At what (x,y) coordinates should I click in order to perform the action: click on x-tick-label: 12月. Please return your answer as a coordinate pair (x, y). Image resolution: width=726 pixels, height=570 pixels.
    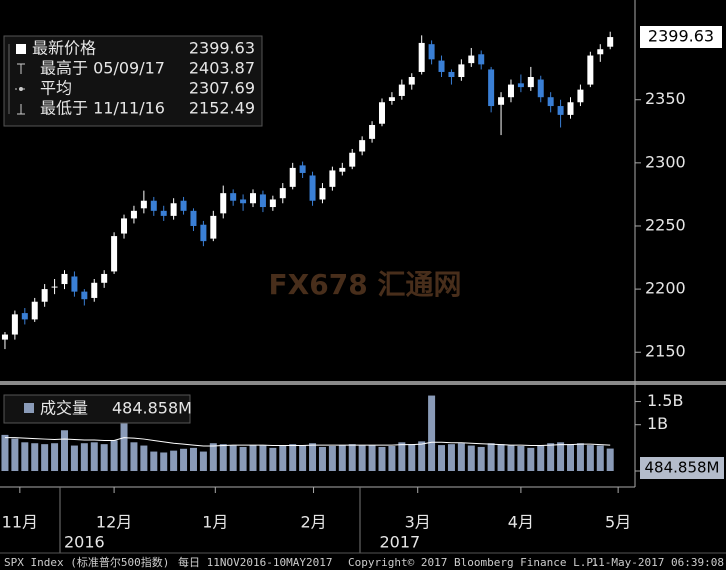
    Looking at the image, I should click on (114, 522).